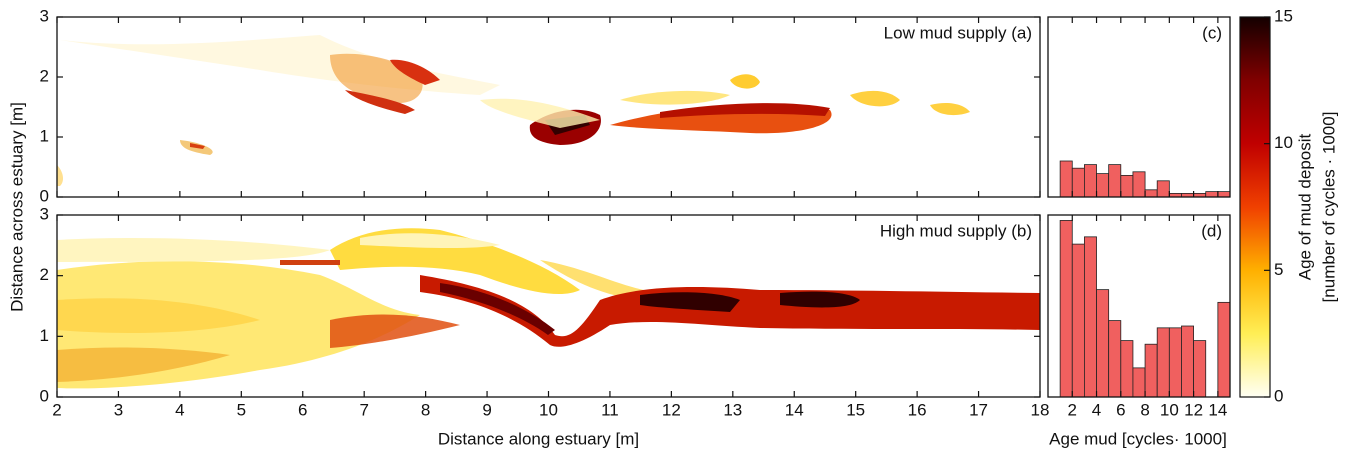  What do you see at coordinates (1211, 230) in the screenshot?
I see `panel-annotation: (d)` at bounding box center [1211, 230].